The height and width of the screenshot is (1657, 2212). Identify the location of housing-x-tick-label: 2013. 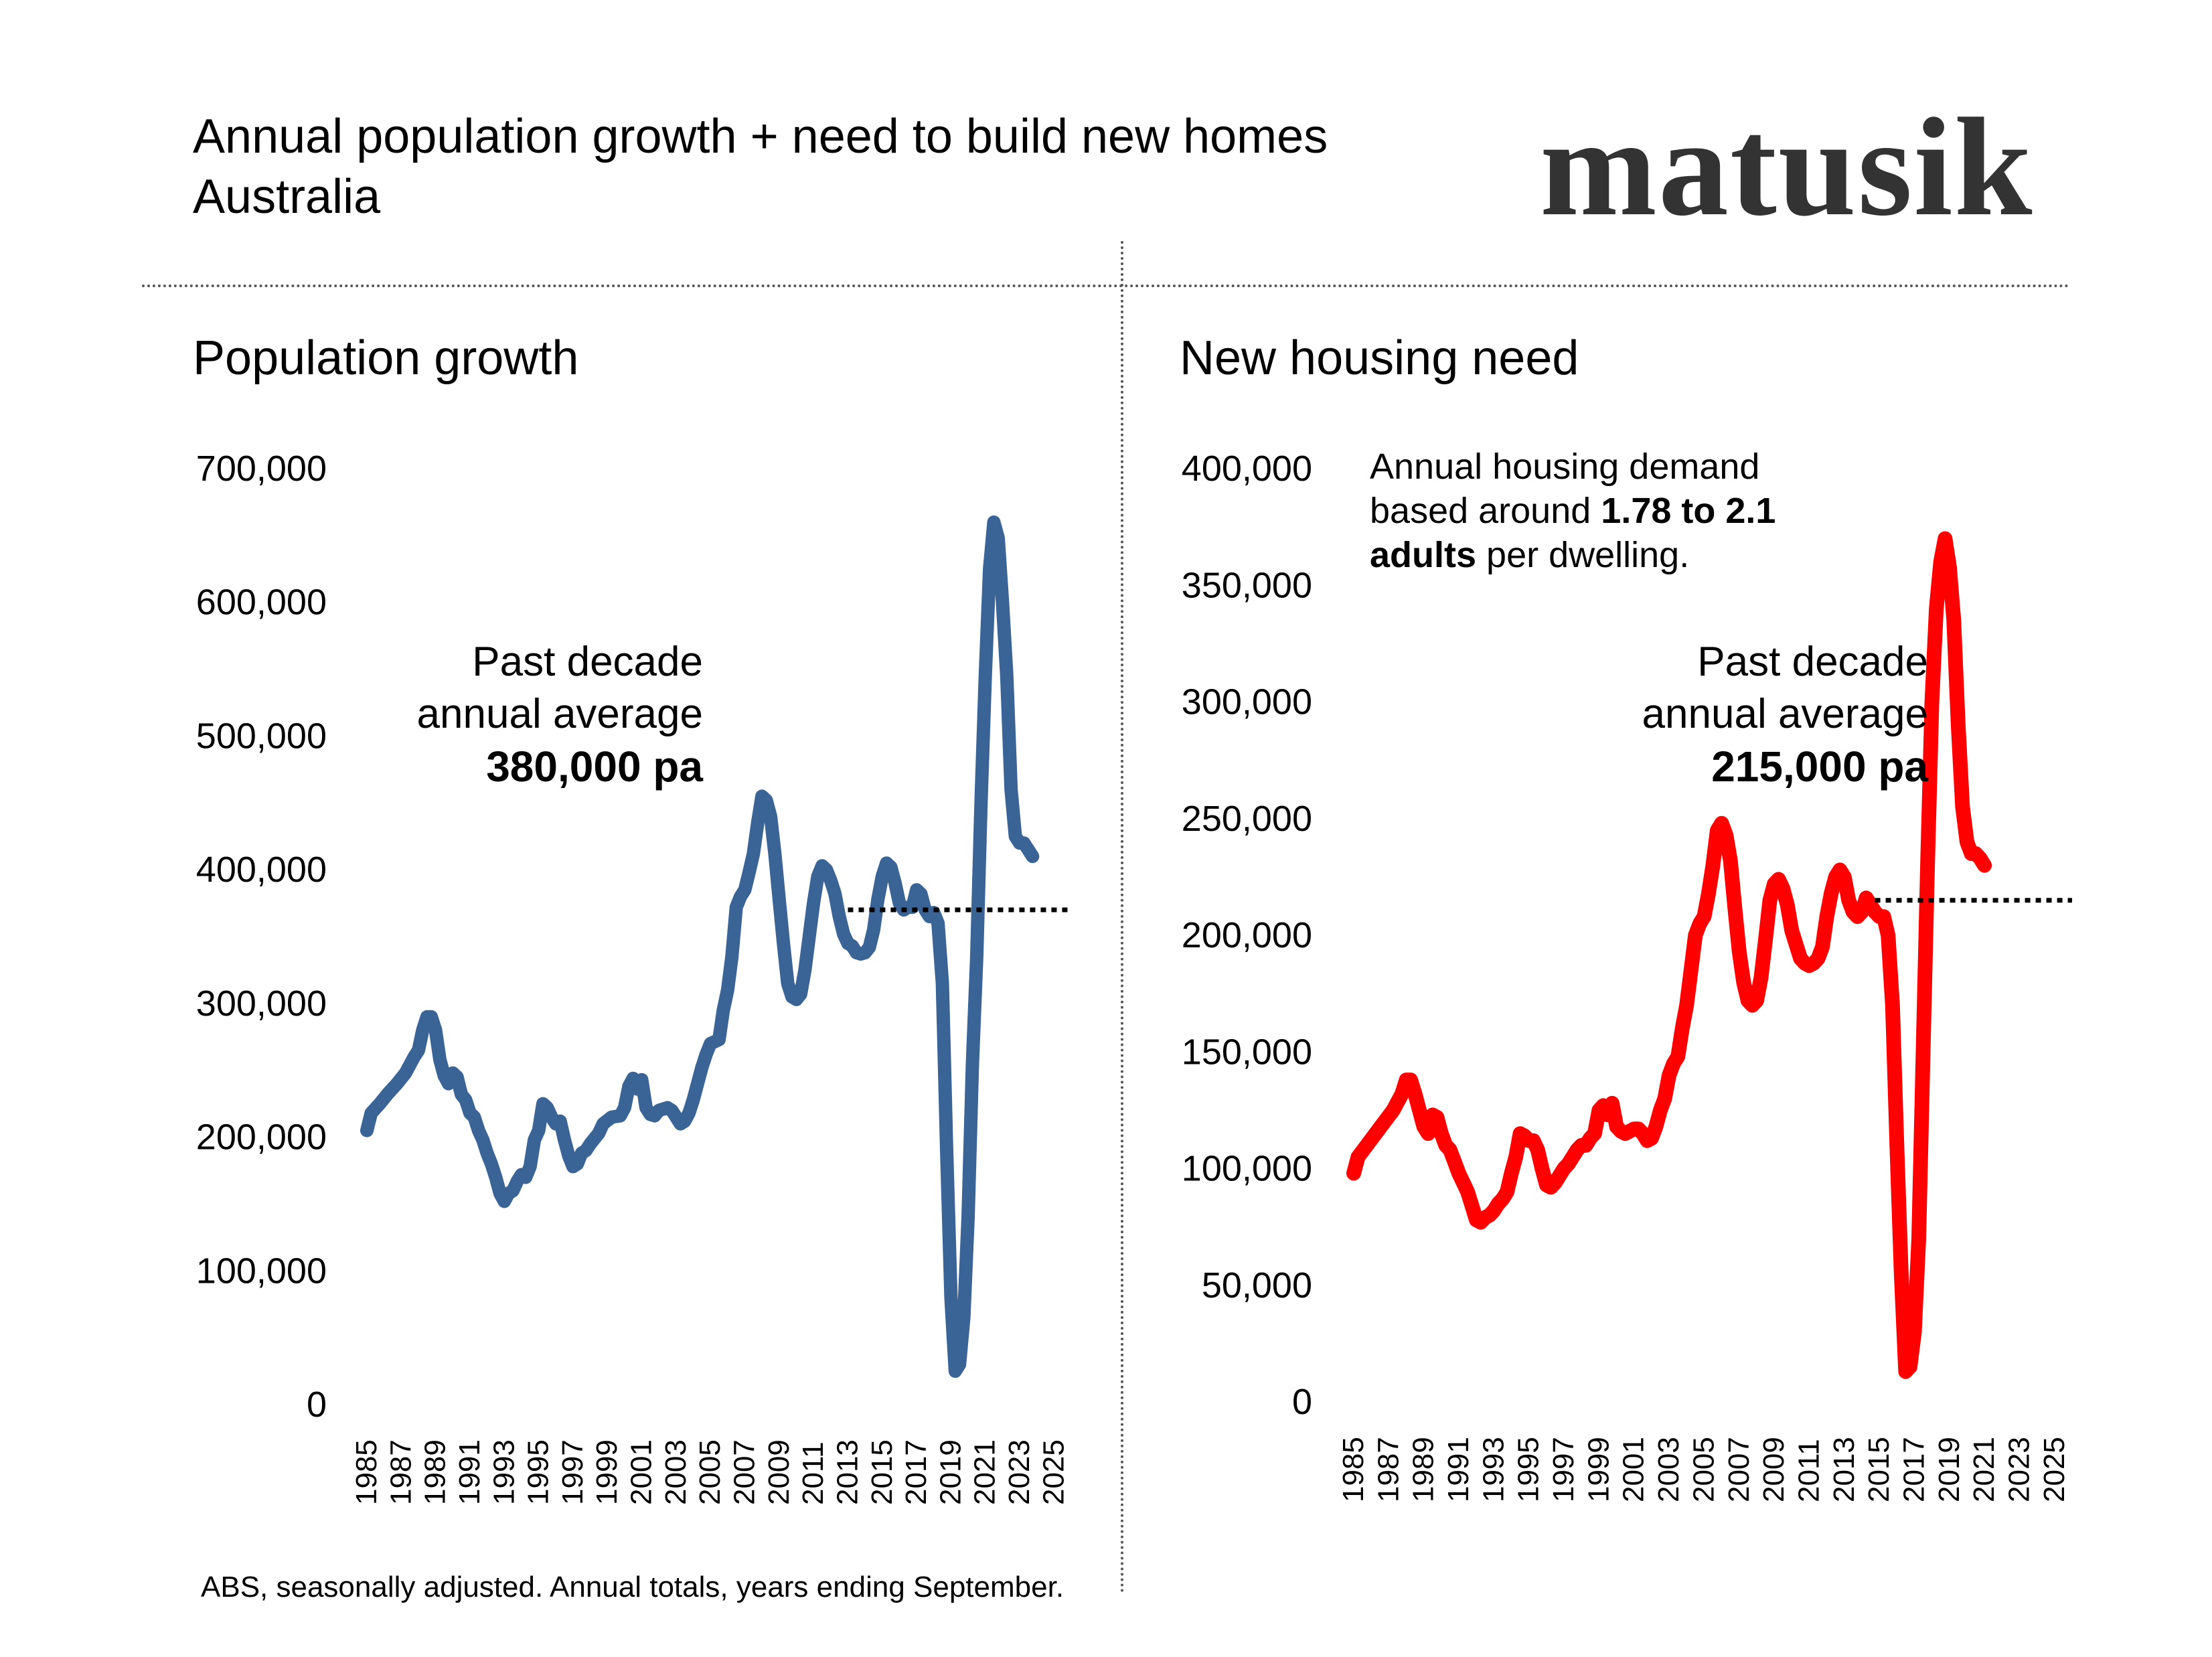
(1844, 1469).